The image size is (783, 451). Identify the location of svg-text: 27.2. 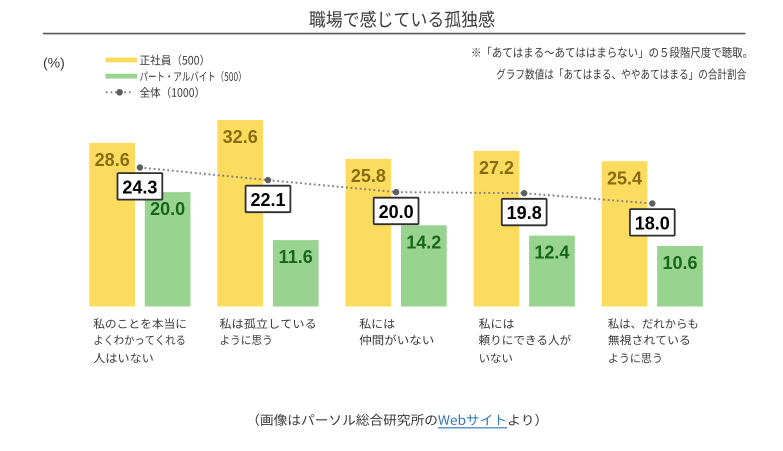
(496, 168).